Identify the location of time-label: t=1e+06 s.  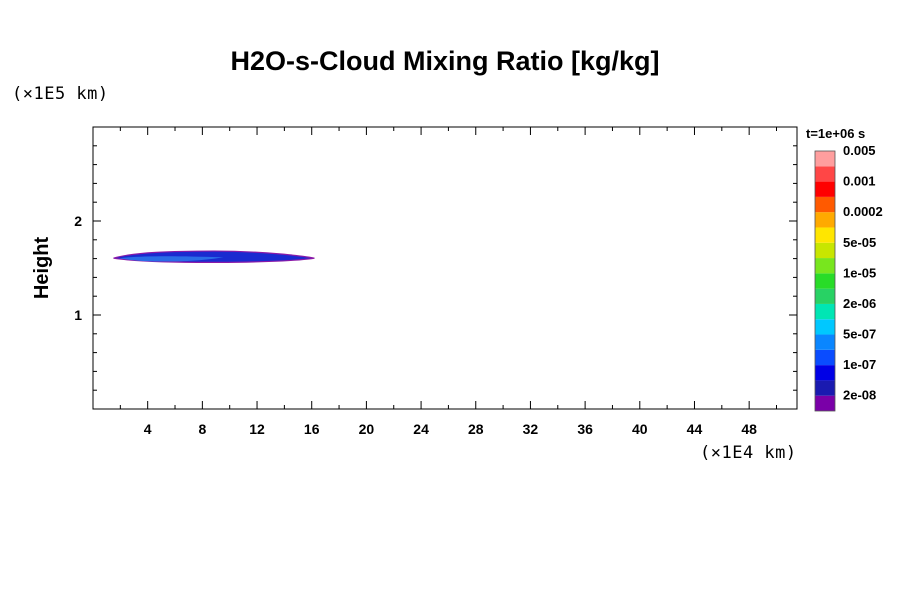
(836, 133).